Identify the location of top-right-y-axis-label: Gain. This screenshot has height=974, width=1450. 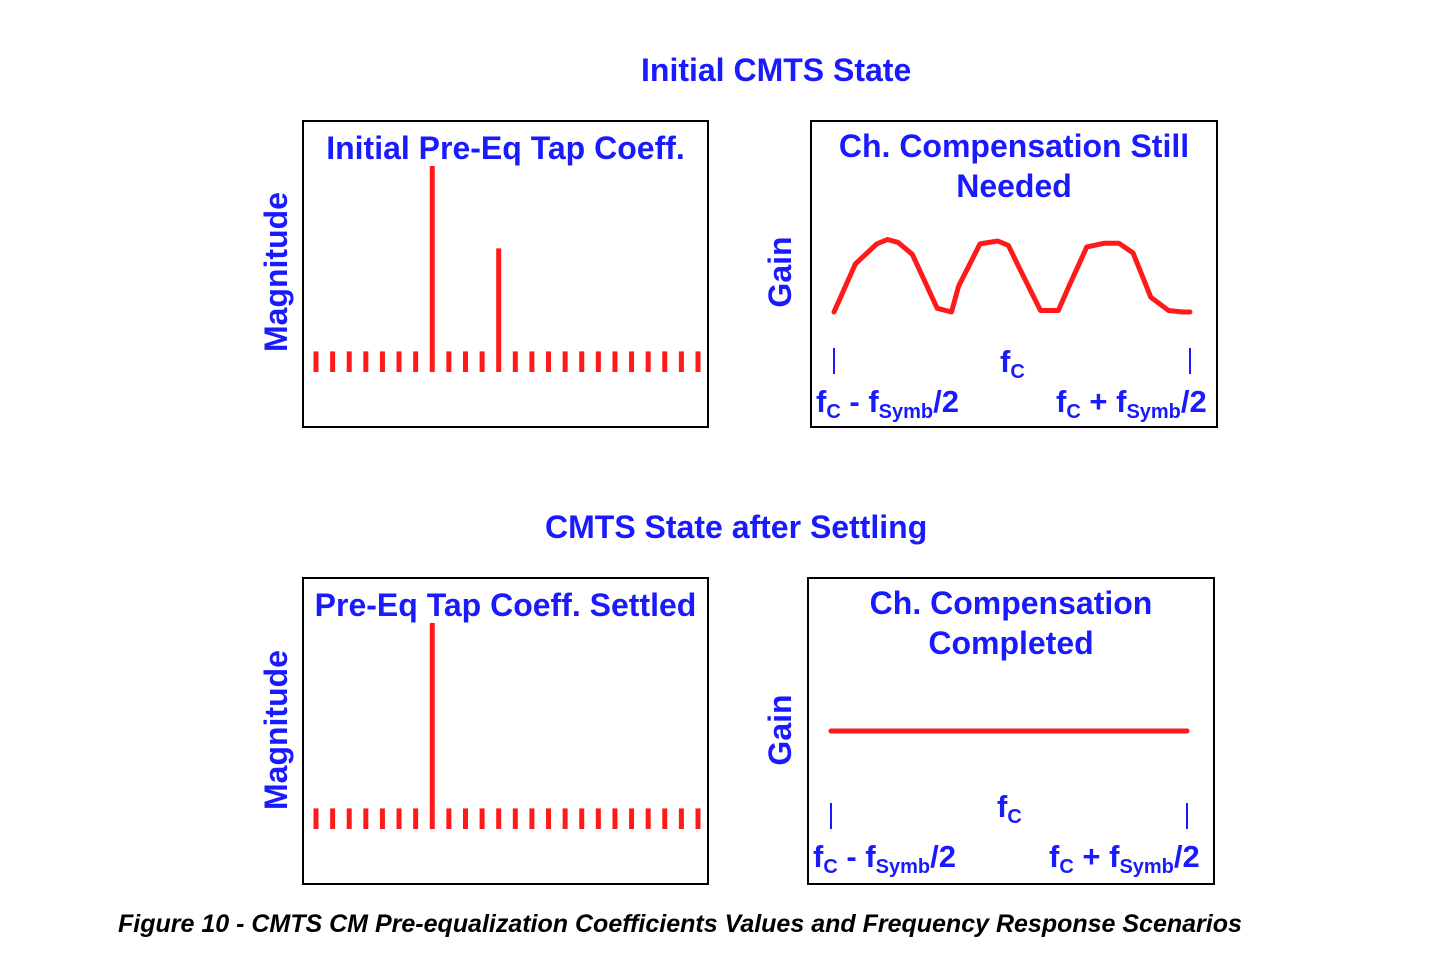
(780, 272).